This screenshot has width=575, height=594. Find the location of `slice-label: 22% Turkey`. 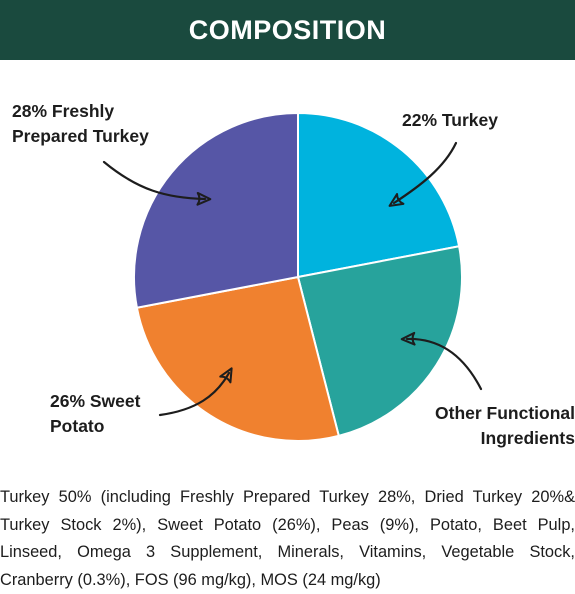

slice-label: 22% Turkey is located at coordinates (450, 120).